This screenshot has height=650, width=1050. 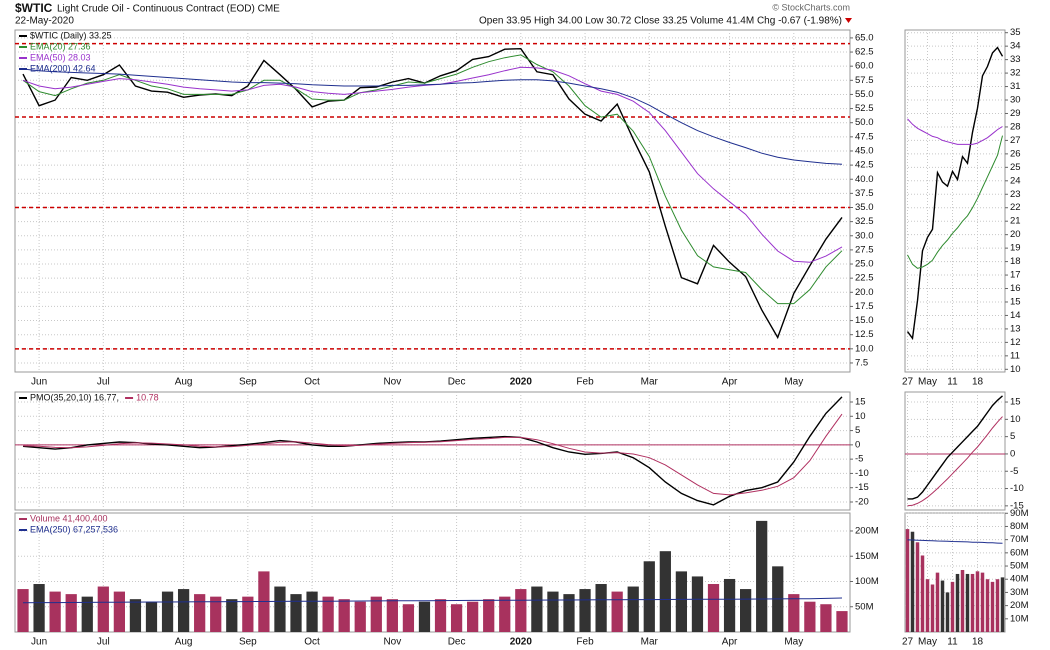 I want to click on y-tick-label: 150M, so click(x=867, y=556).